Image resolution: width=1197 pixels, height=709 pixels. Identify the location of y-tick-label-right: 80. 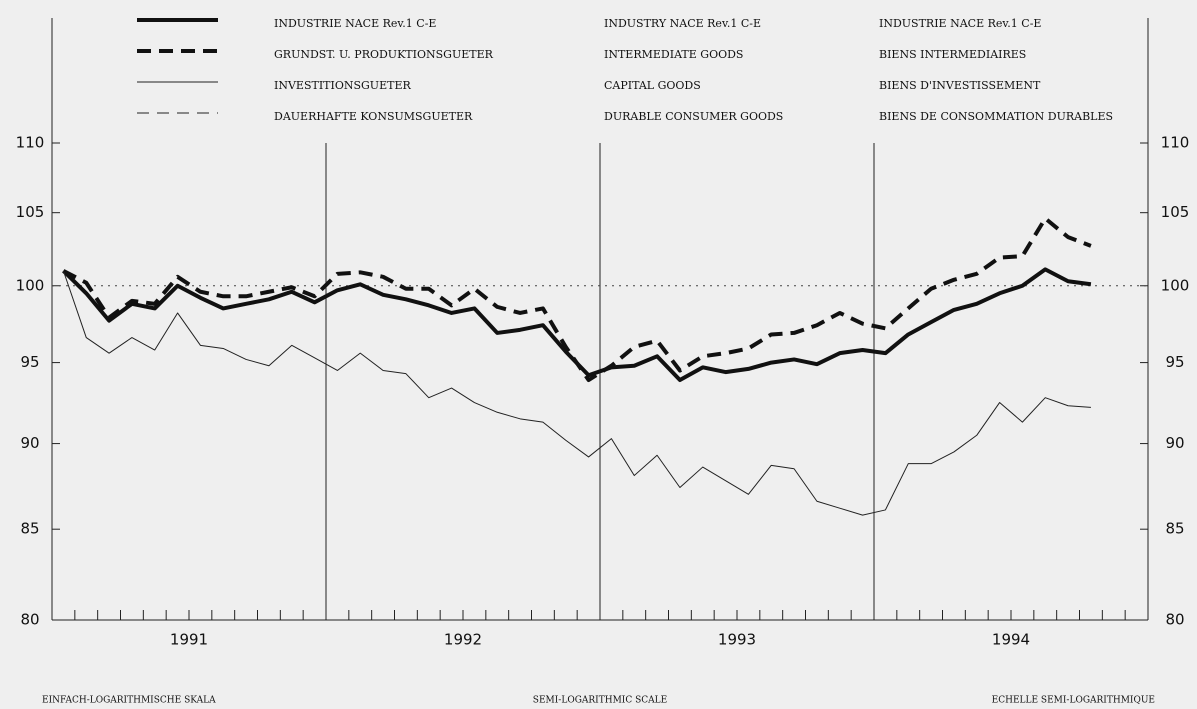
(1174, 620).